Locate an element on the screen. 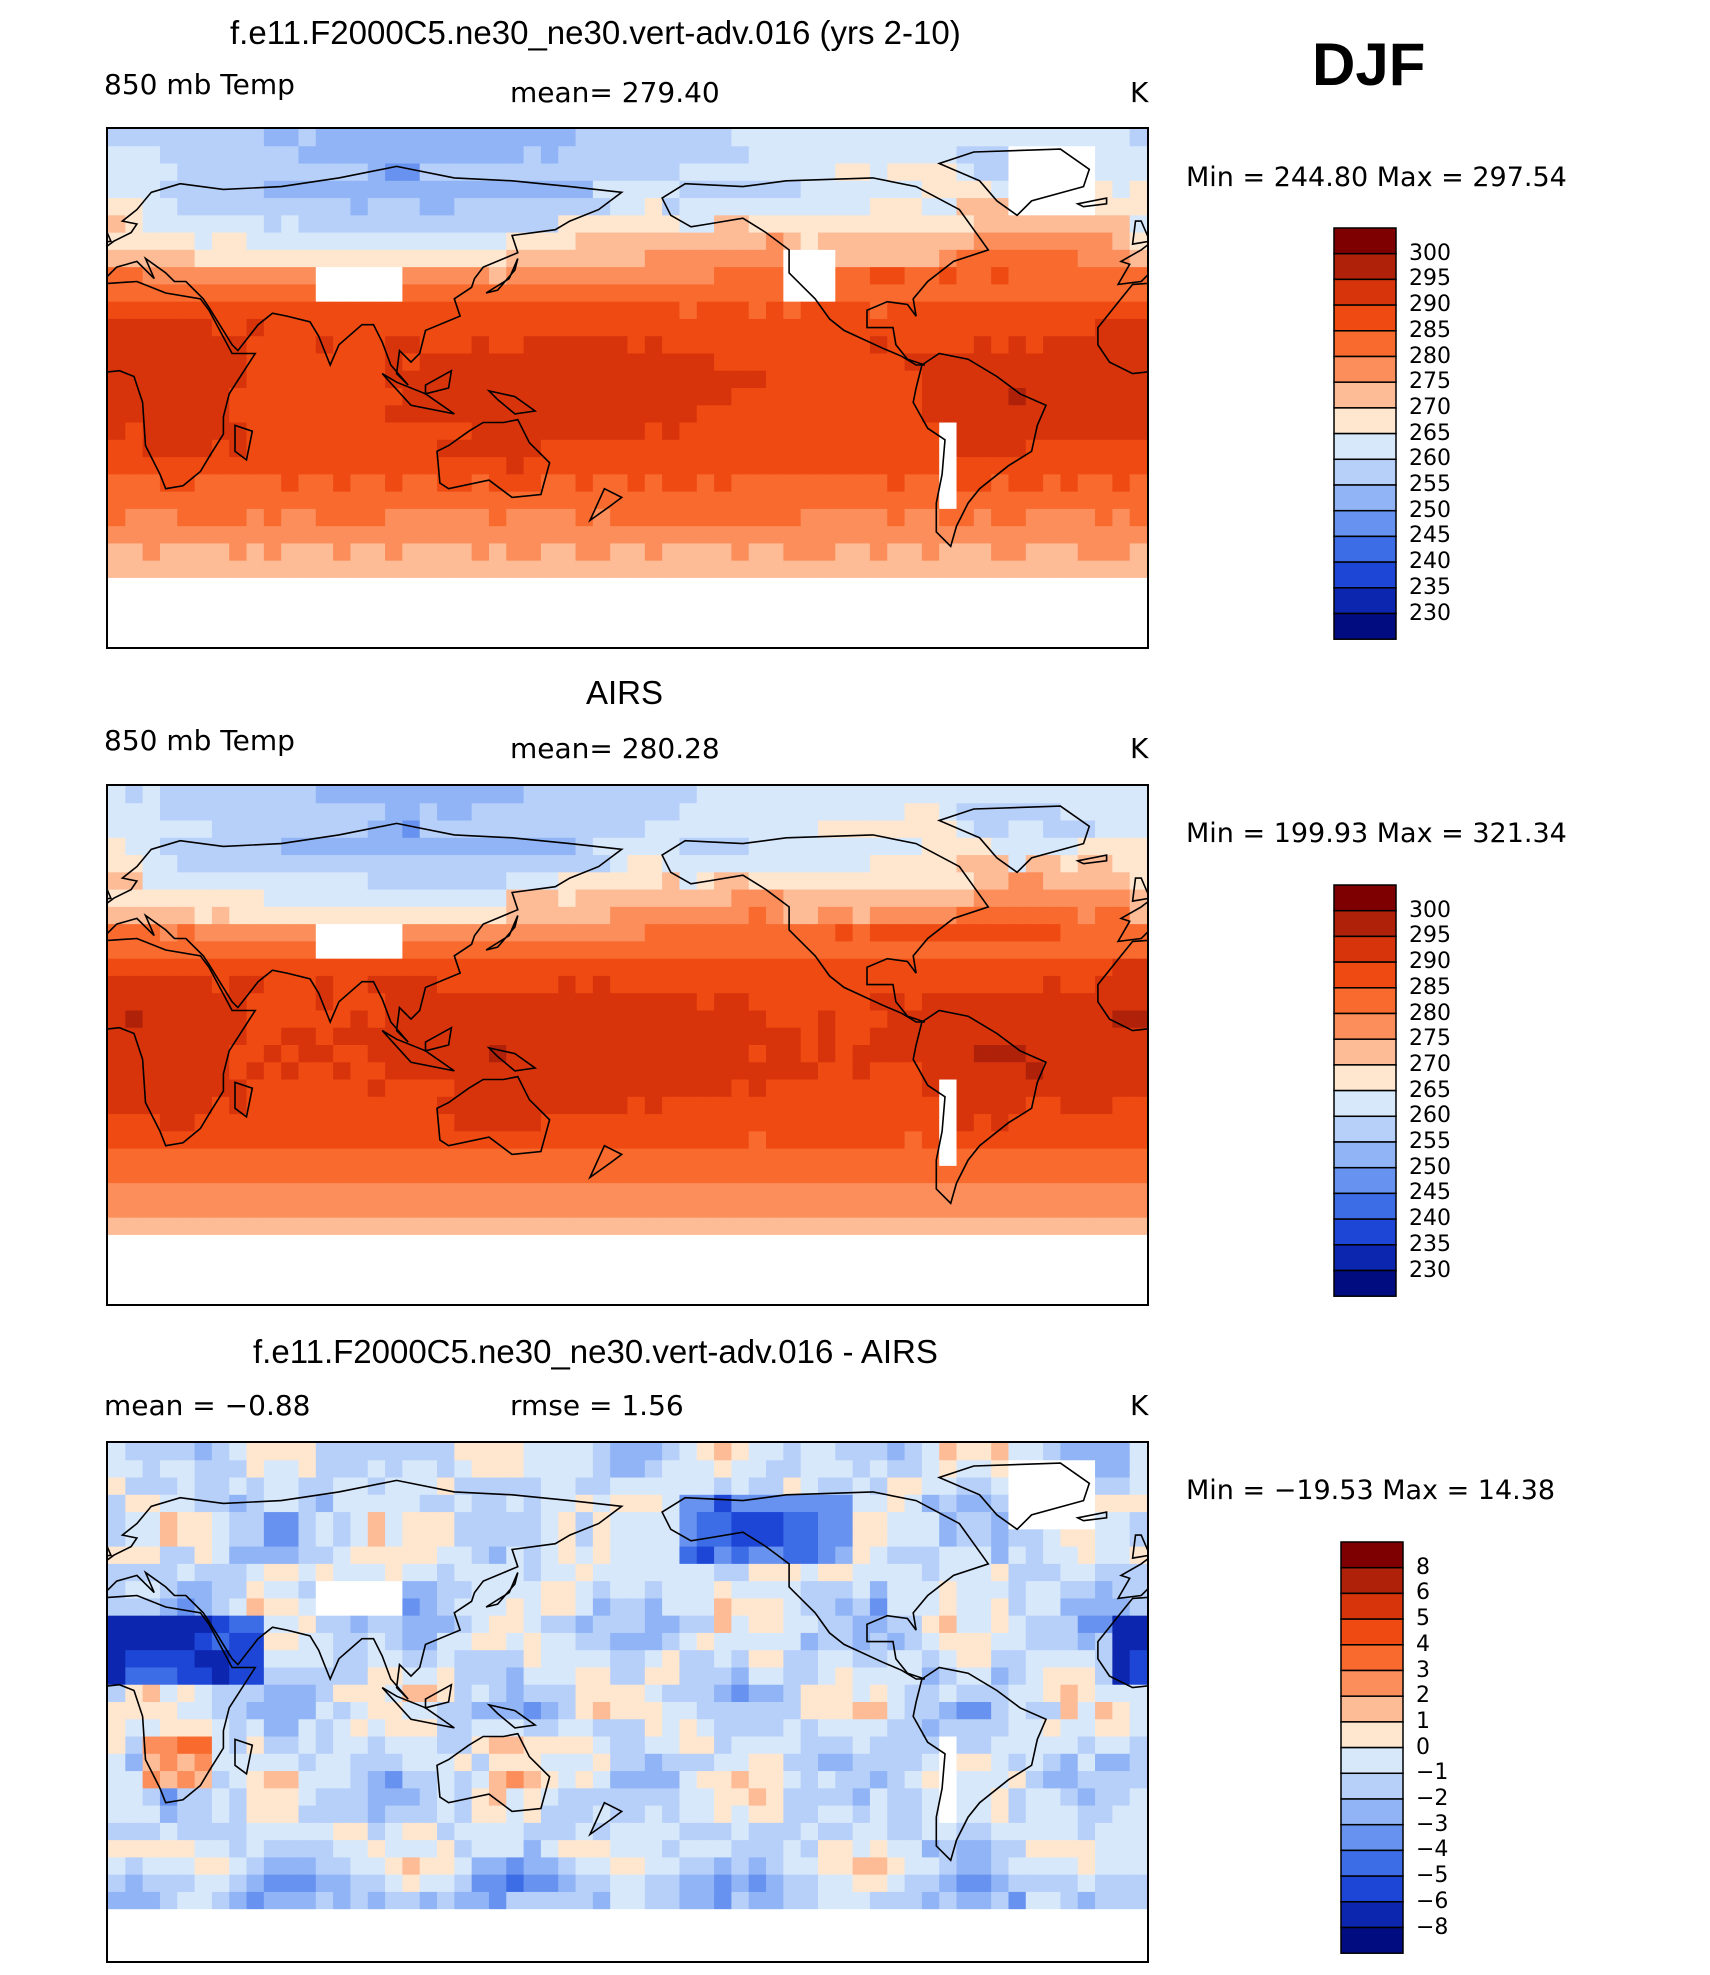 The height and width of the screenshot is (1975, 1710). colorbar-tick-label: 240 is located at coordinates (1430, 1219).